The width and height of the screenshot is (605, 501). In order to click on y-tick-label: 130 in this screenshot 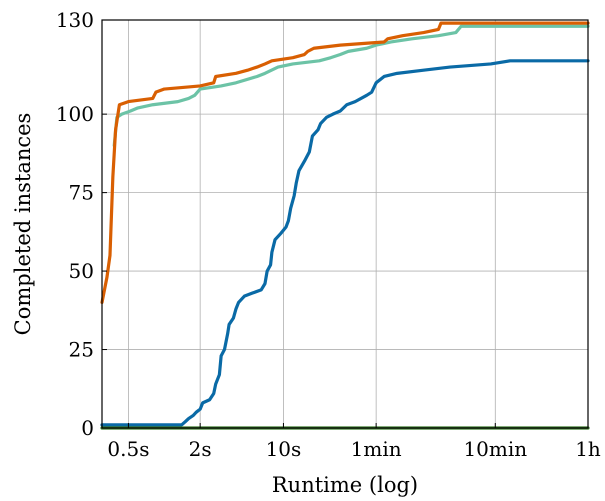, I will do `click(75, 20)`.